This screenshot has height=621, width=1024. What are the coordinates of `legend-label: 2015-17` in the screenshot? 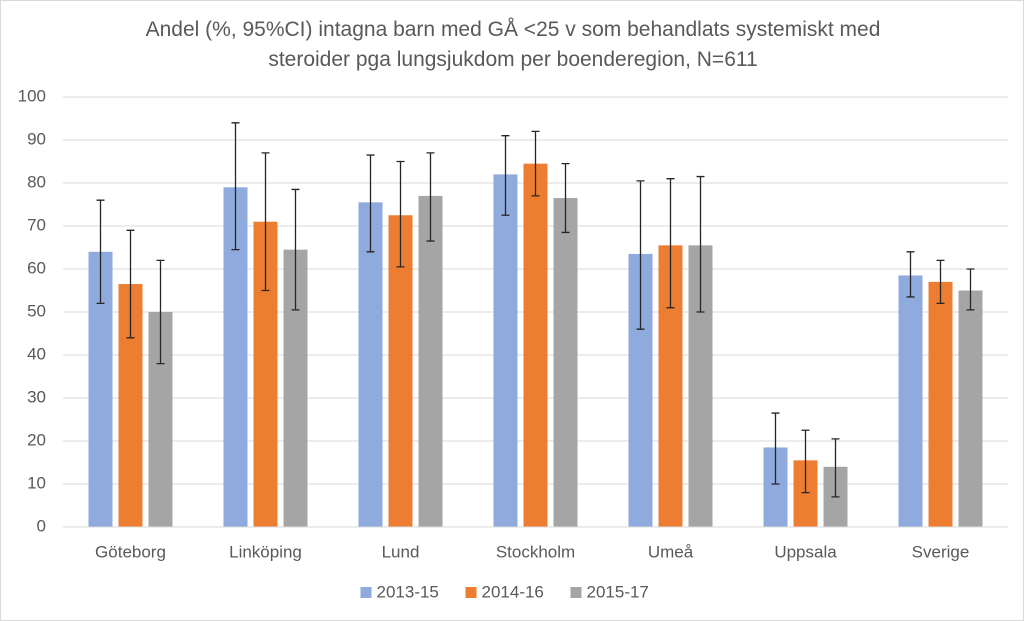 It's located at (618, 591).